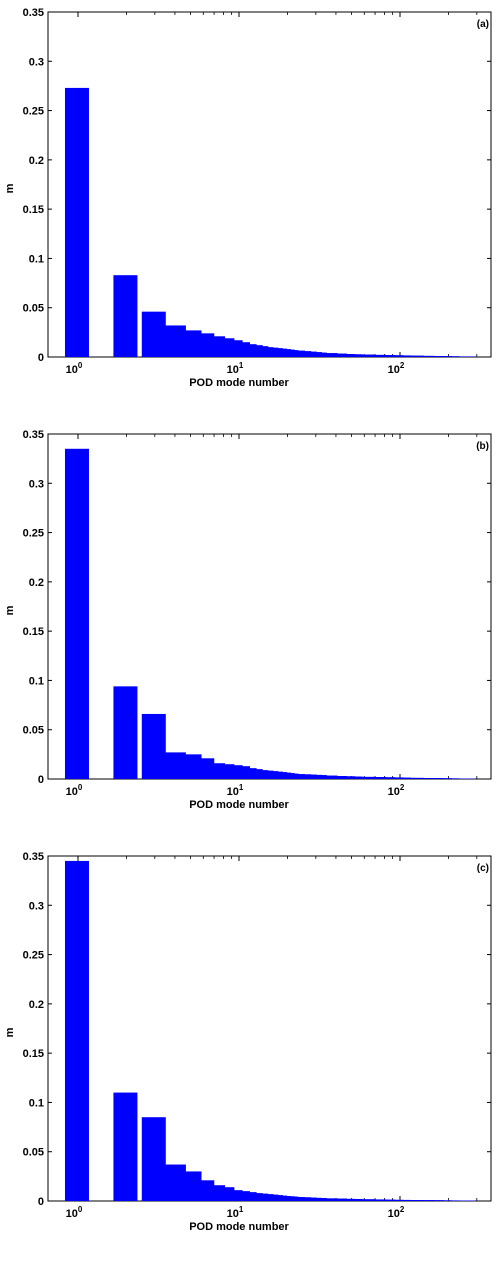  What do you see at coordinates (483, 868) in the screenshot?
I see `panel-label: (c)` at bounding box center [483, 868].